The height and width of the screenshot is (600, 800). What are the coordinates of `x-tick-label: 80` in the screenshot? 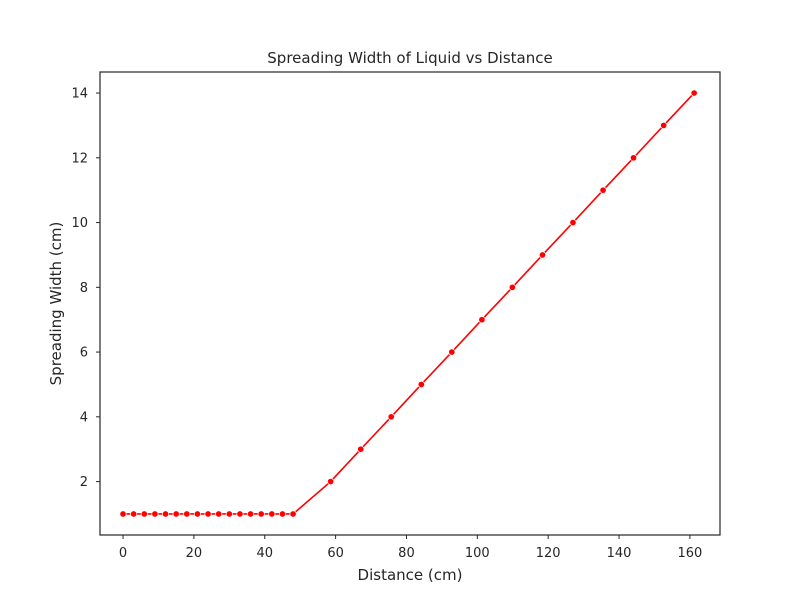 It's located at (406, 553).